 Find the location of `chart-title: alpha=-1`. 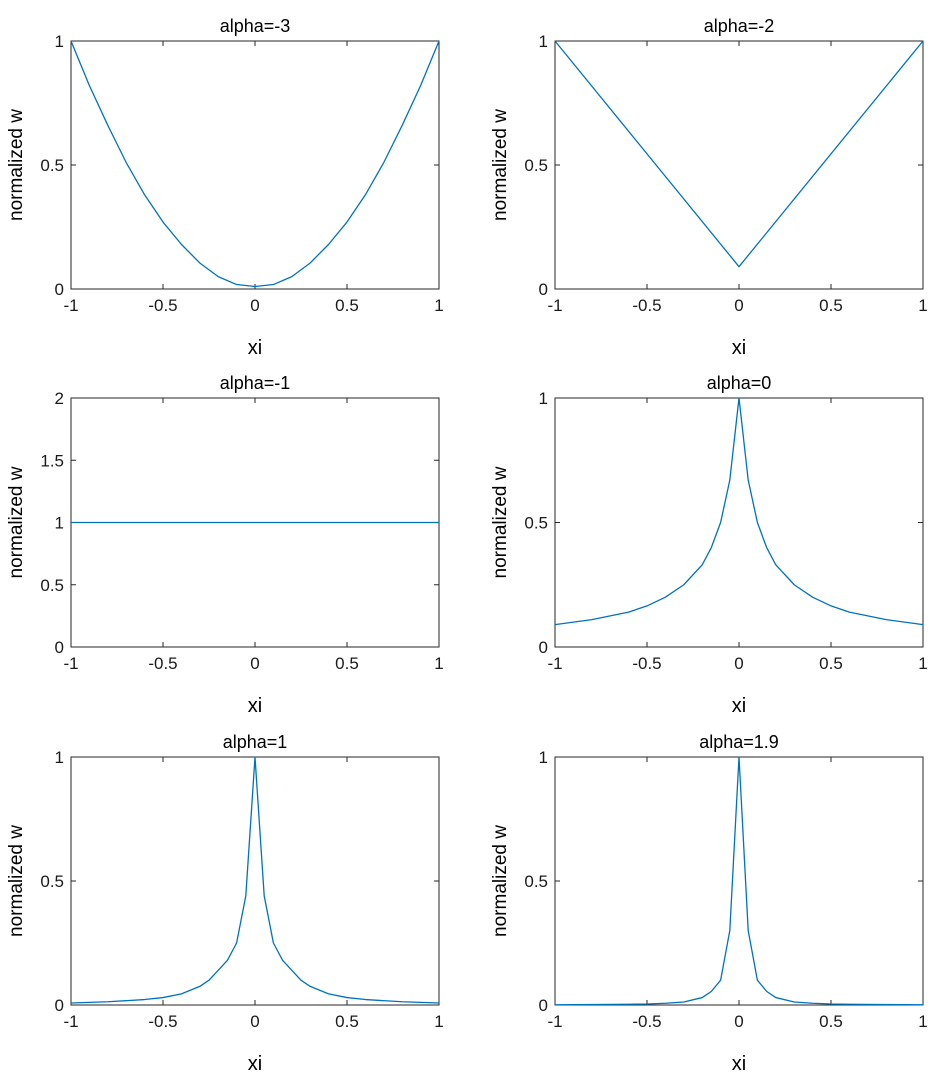

chart-title: alpha=-1 is located at coordinates (255, 383).